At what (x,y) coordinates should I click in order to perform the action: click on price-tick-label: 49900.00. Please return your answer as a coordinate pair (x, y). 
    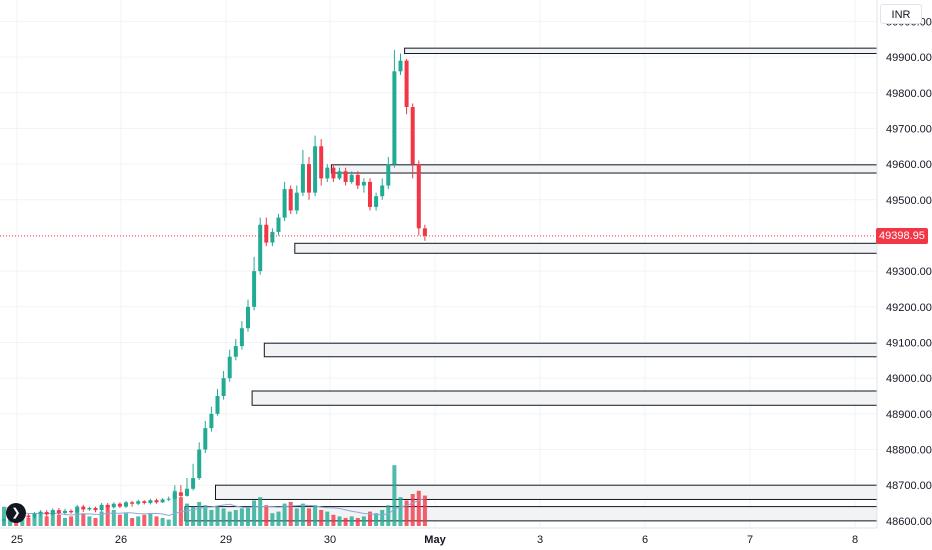
    Looking at the image, I should click on (909, 58).